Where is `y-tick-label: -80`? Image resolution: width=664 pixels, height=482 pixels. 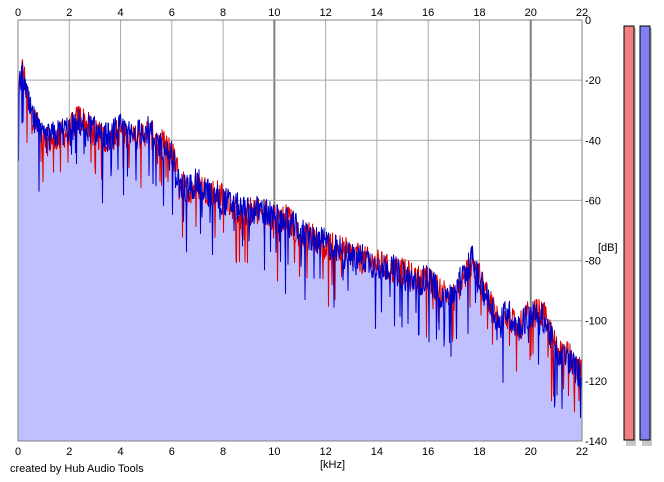
y-tick-label: -80 is located at coordinates (593, 262).